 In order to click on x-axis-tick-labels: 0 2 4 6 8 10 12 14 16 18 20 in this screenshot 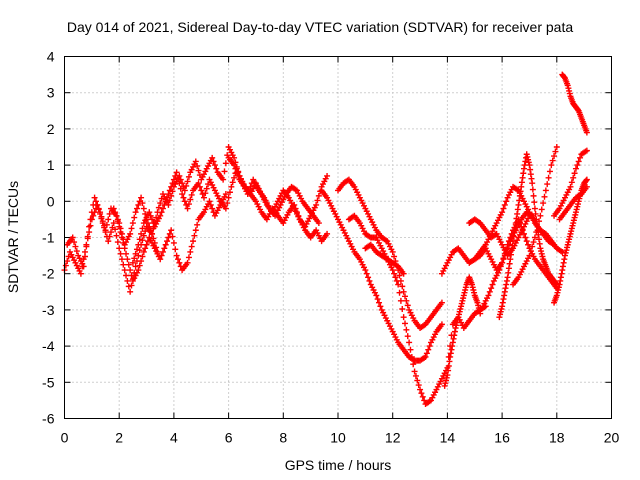, I will do `click(340, 438)`.